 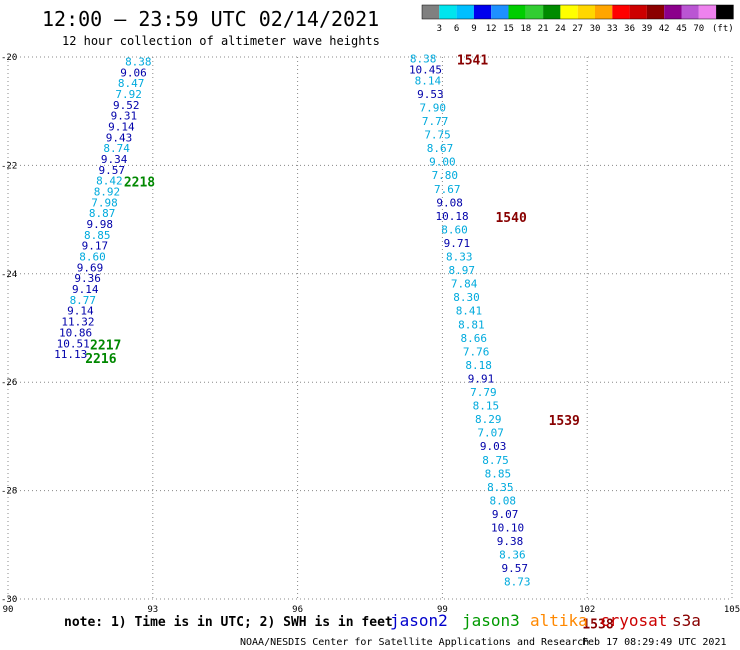 I want to click on y-tick-label: -24, so click(x=9, y=275).